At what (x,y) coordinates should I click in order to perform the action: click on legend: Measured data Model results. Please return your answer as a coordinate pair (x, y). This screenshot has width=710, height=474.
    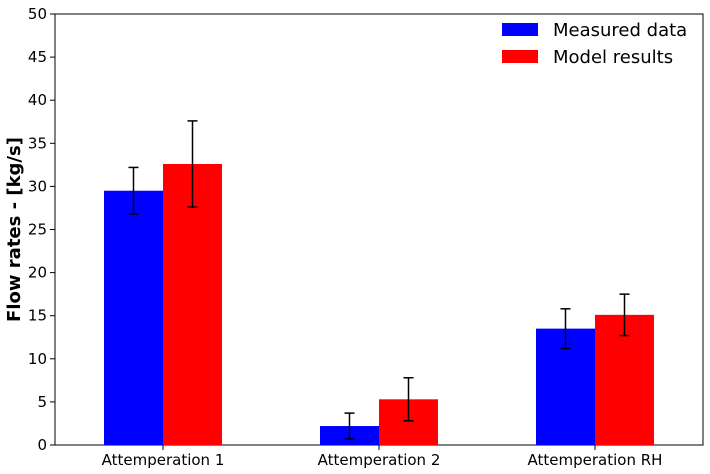
    Looking at the image, I should click on (594, 44).